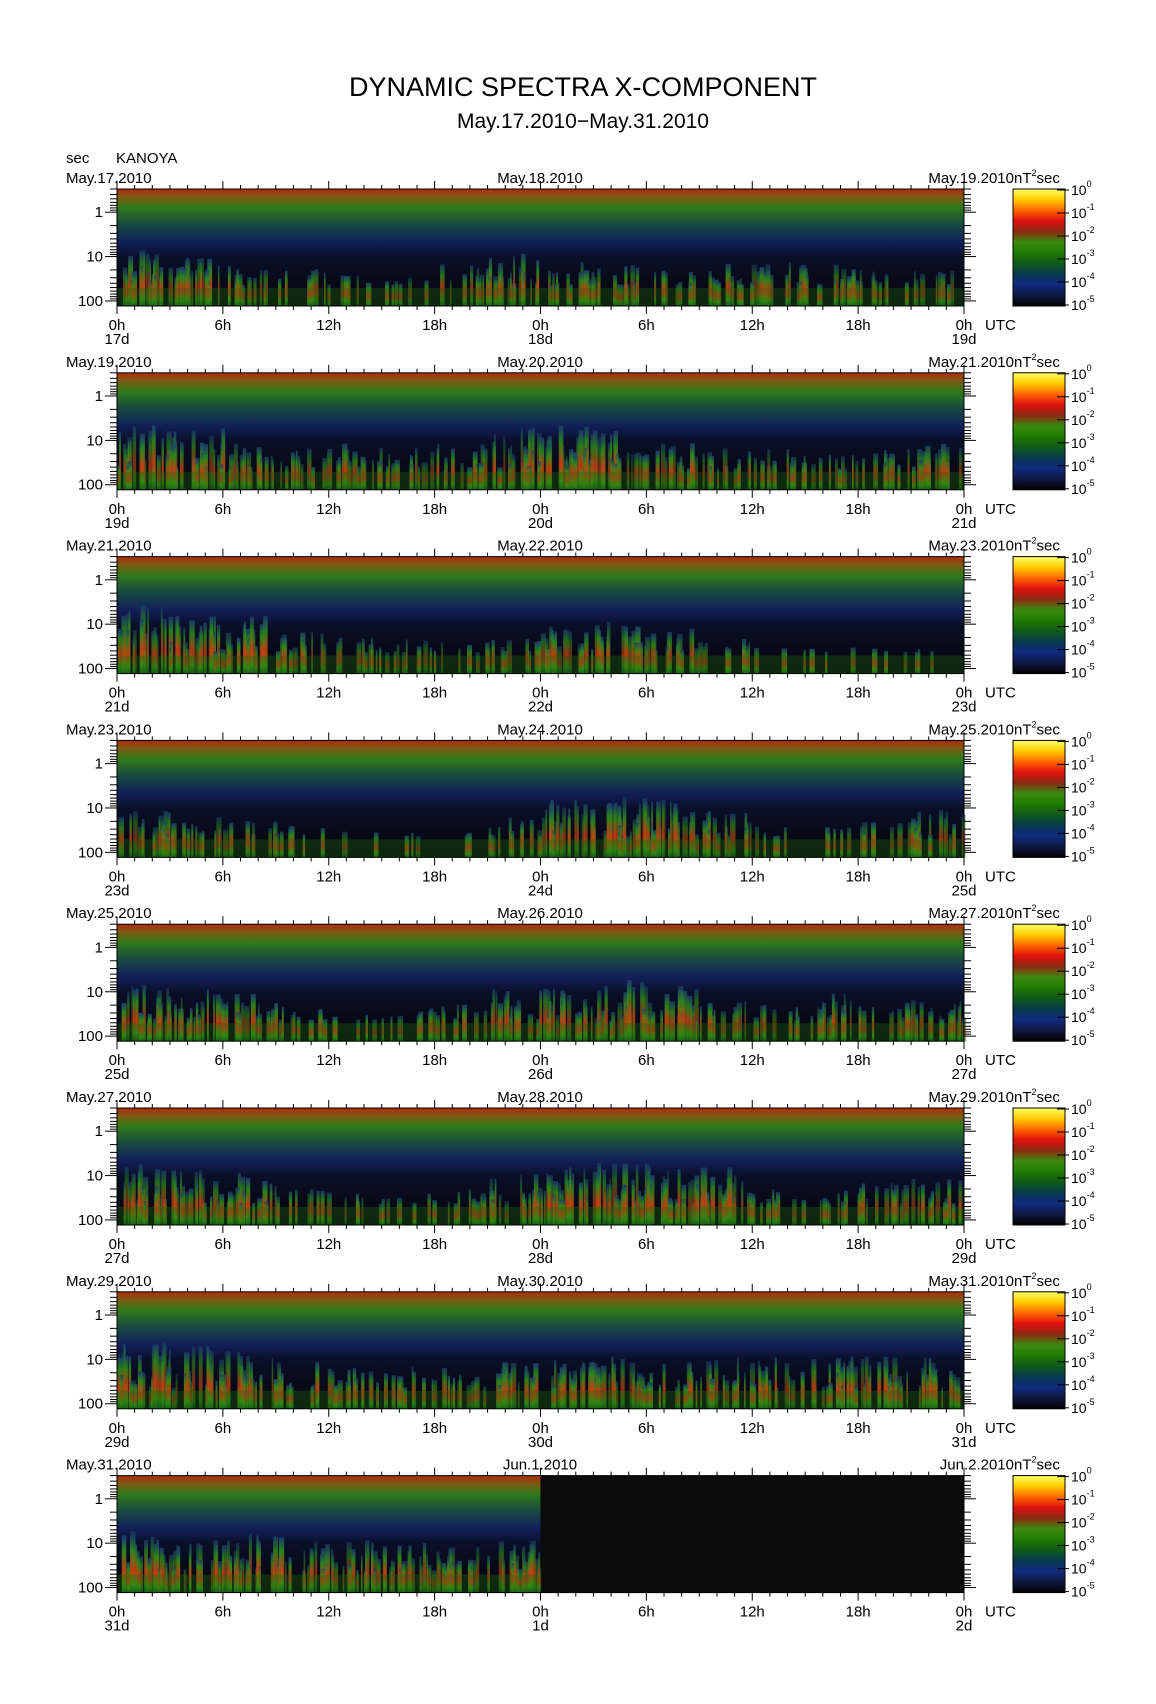  I want to click on day-mid: 18d, so click(540, 339).